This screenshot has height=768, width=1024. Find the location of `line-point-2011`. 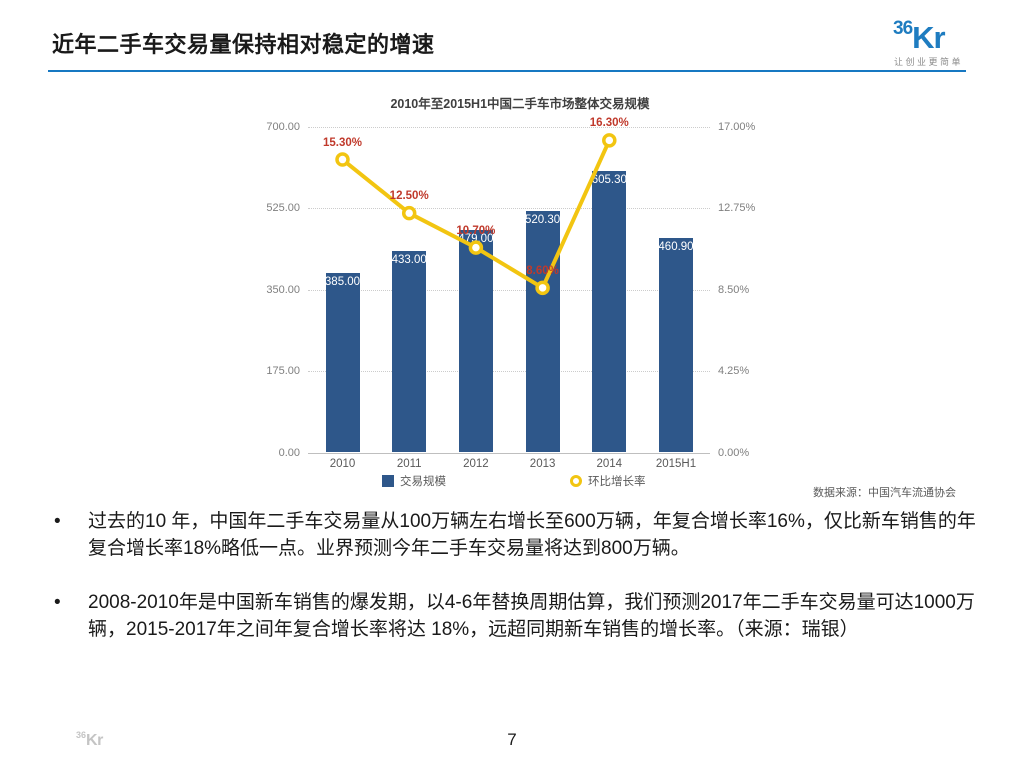

line-point-2011 is located at coordinates (409, 213).